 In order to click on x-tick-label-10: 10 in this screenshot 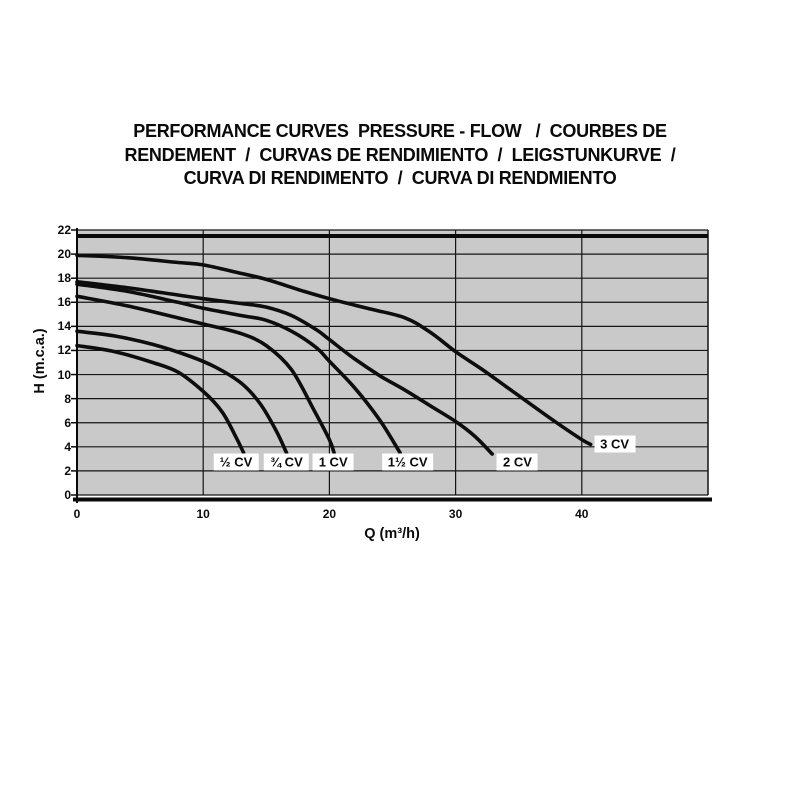, I will do `click(203, 514)`.